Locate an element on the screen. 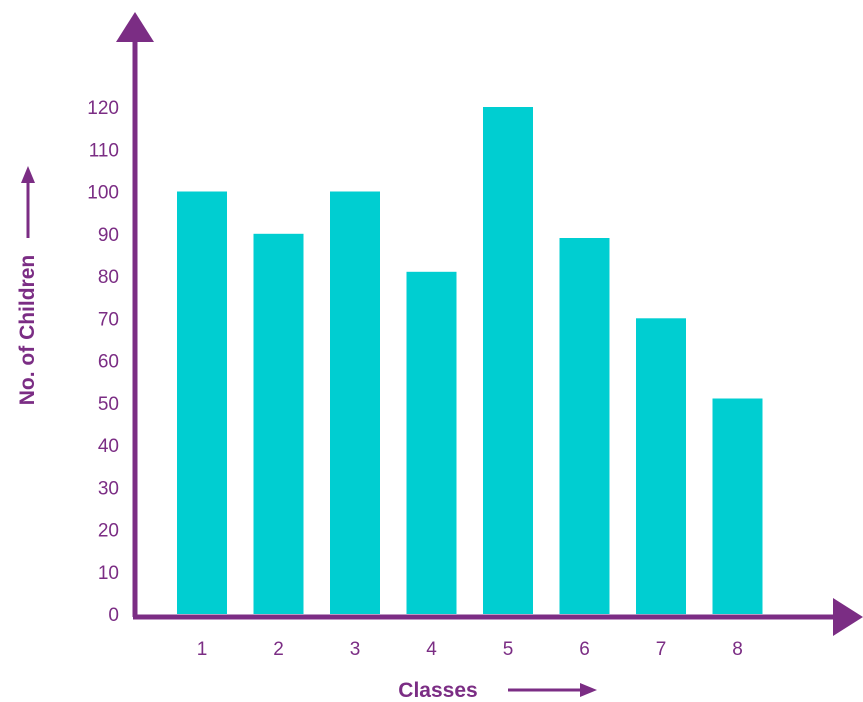  y-label-arrow-icon is located at coordinates (28, 202).